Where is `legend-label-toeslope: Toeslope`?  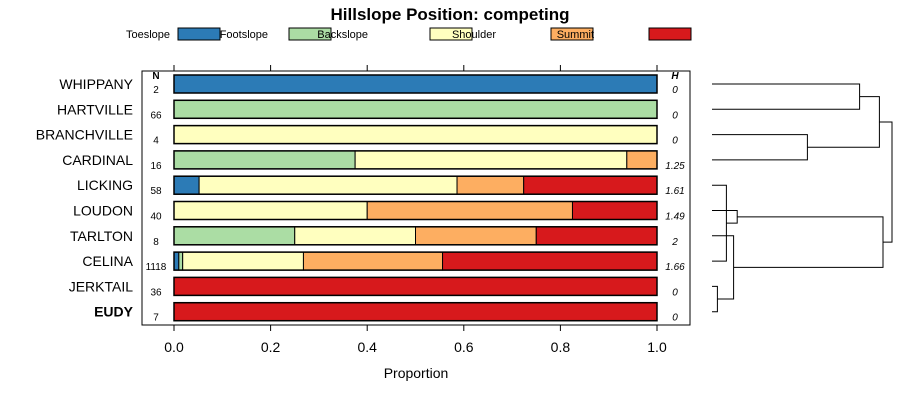 legend-label-toeslope: Toeslope is located at coordinates (148, 35).